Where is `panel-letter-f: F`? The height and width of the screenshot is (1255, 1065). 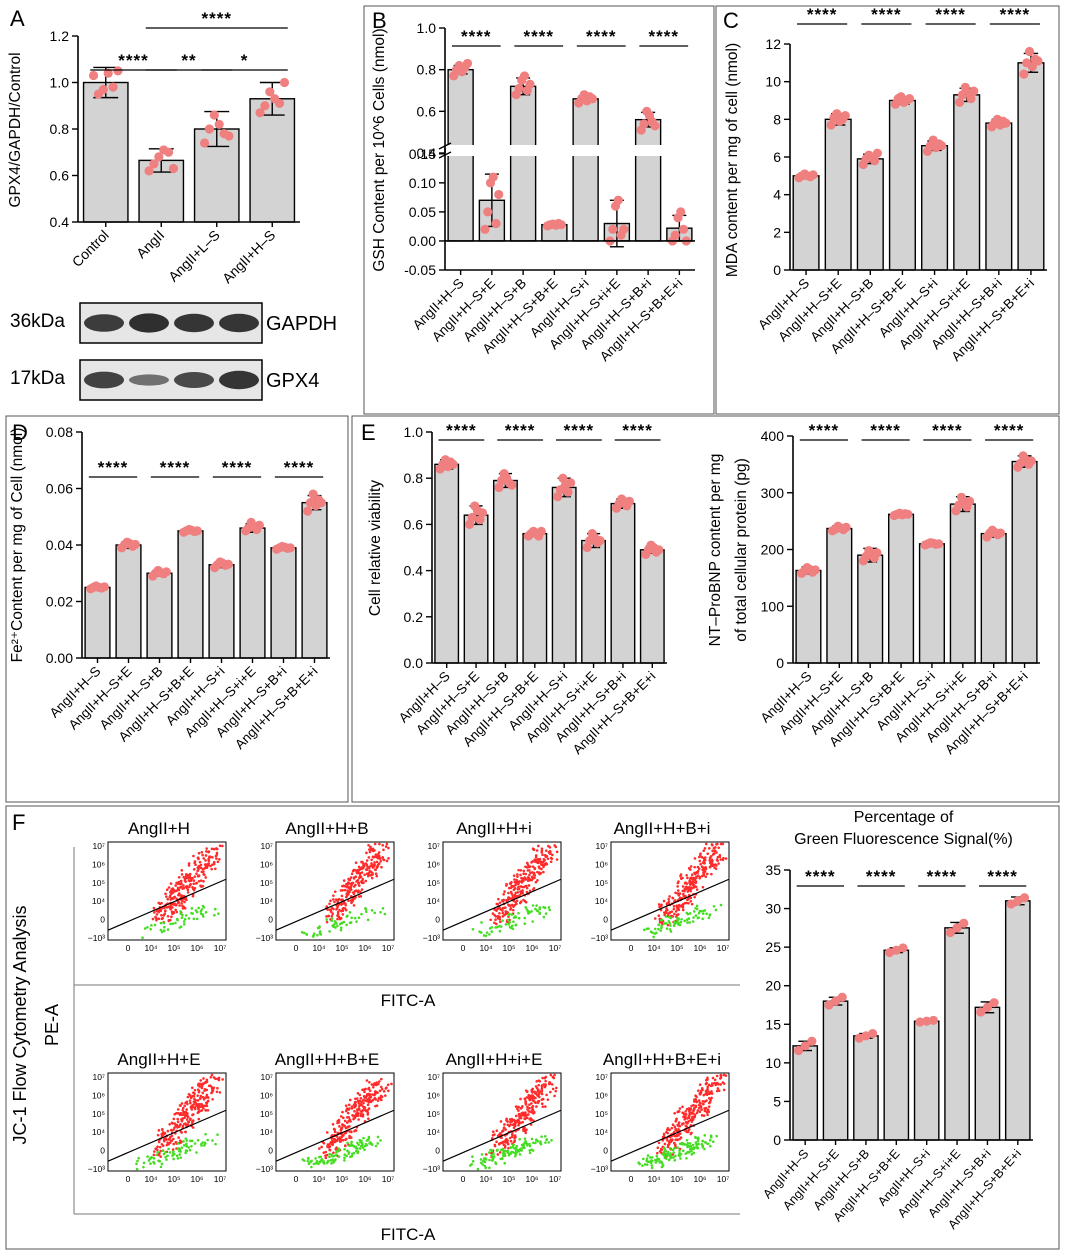
panel-letter-f: F is located at coordinates (18, 822).